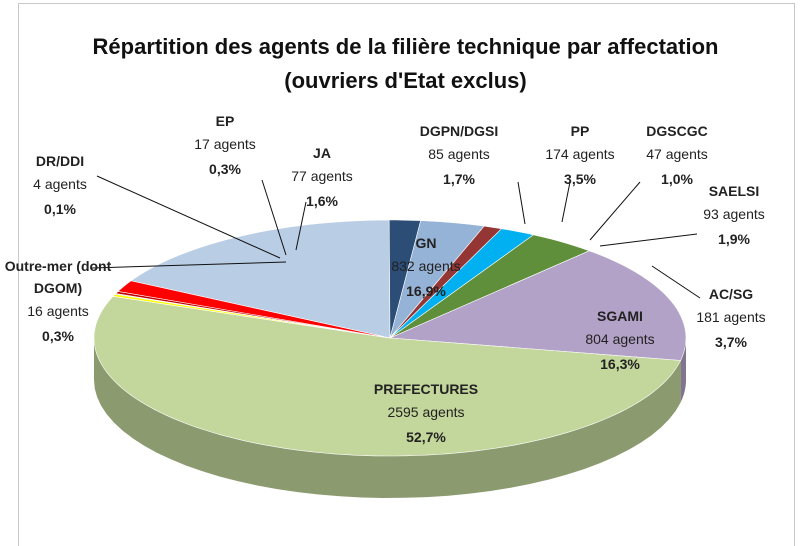  I want to click on count-label: 181 agents, so click(731, 317).